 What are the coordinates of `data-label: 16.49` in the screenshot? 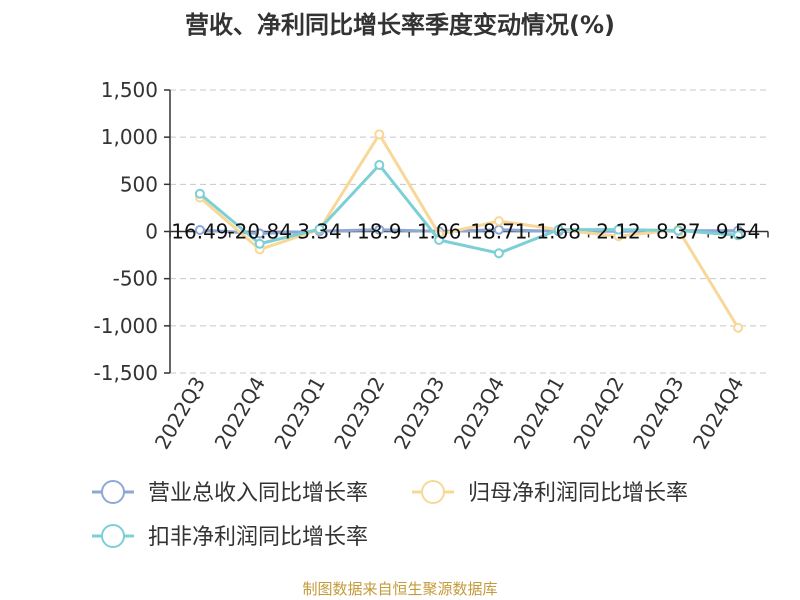 It's located at (199, 232).